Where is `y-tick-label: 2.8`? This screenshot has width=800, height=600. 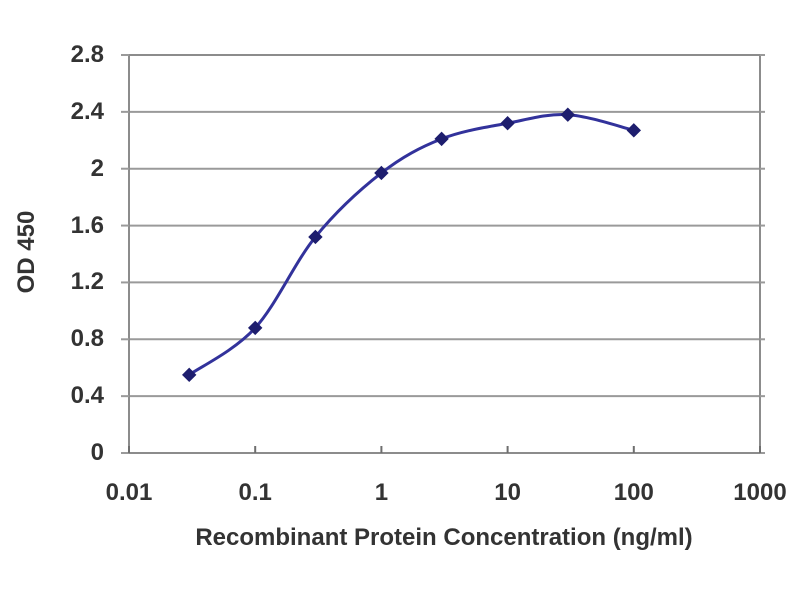 y-tick-label: 2.8 is located at coordinates (87, 54).